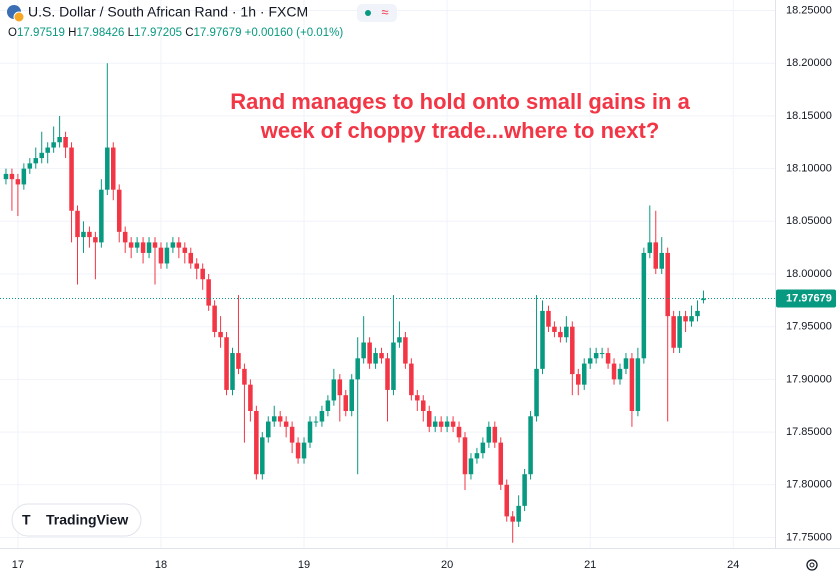 The height and width of the screenshot is (577, 840). What do you see at coordinates (809, 10) in the screenshot?
I see `y-tick-label: 18.25000` at bounding box center [809, 10].